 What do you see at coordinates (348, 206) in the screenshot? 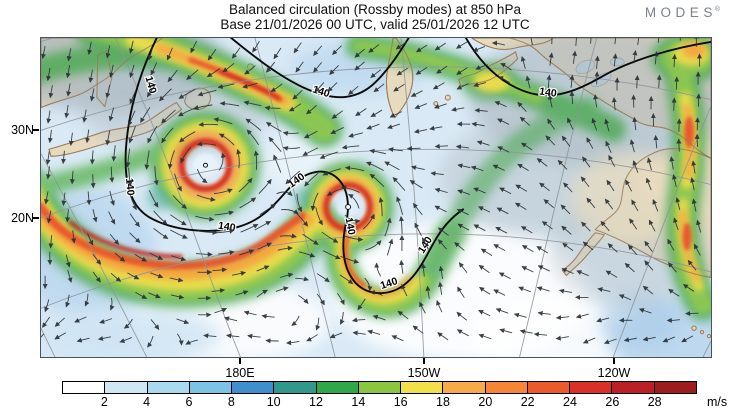
I see `vortex-center-marker` at bounding box center [348, 206].